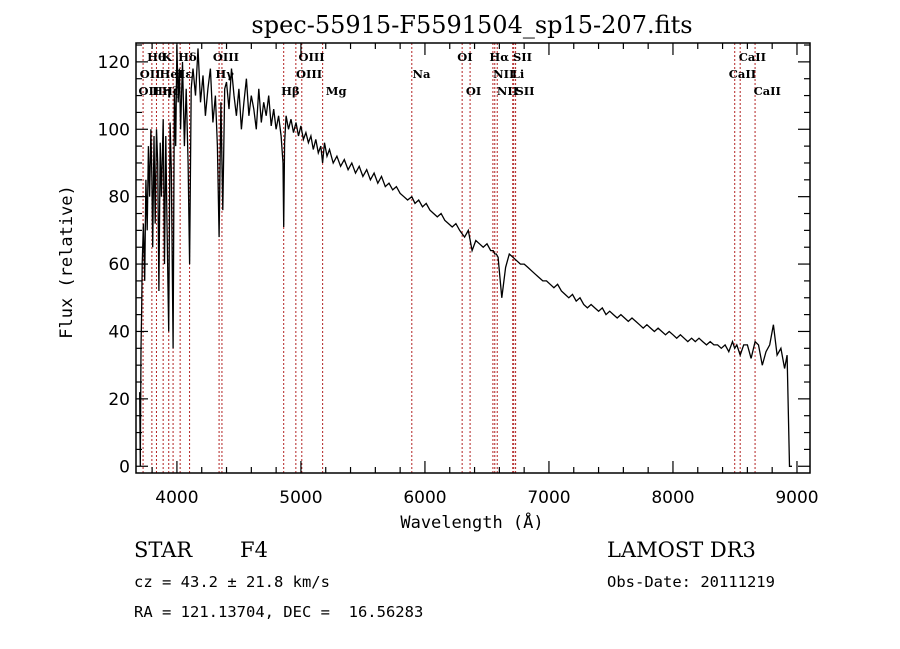 Image resolution: width=900 pixels, height=649 pixels. I want to click on marker-label: Hβ, so click(290, 91).